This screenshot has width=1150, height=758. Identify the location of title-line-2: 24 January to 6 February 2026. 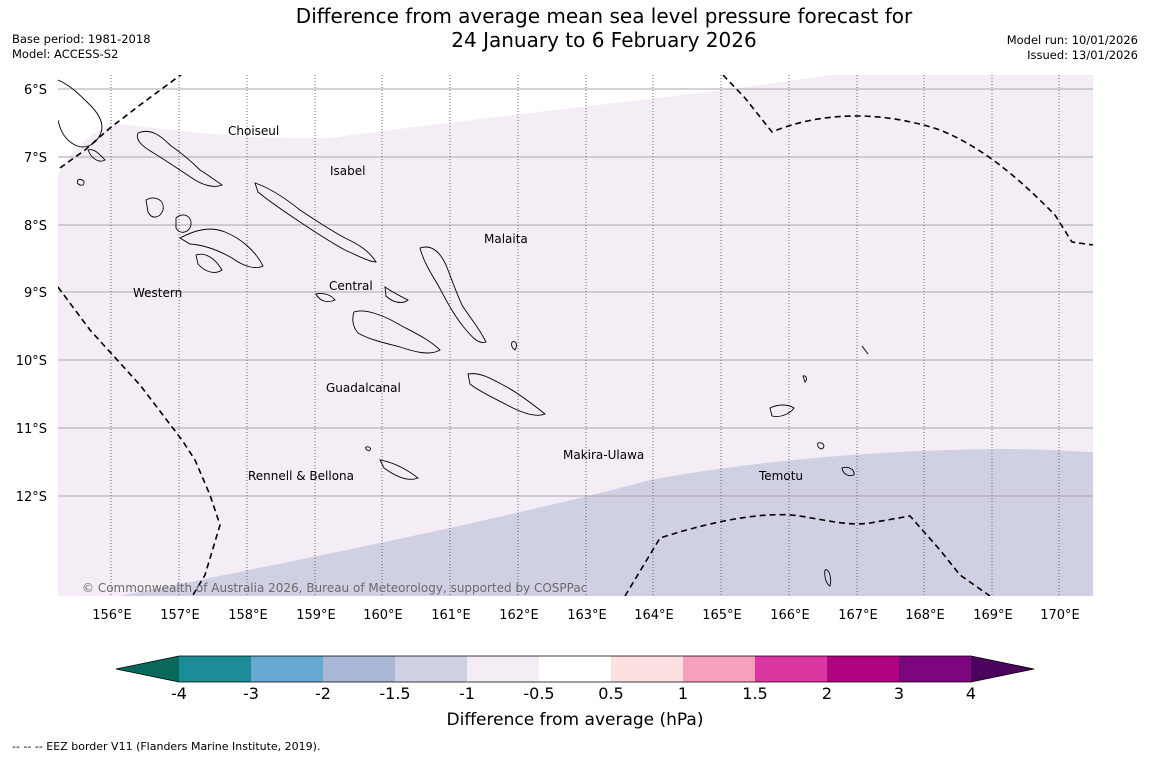
(604, 40).